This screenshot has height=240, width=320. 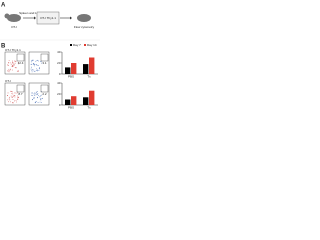 What do you see at coordinates (14, 18) in the screenshot?
I see `mouse-icon` at bounding box center [14, 18].